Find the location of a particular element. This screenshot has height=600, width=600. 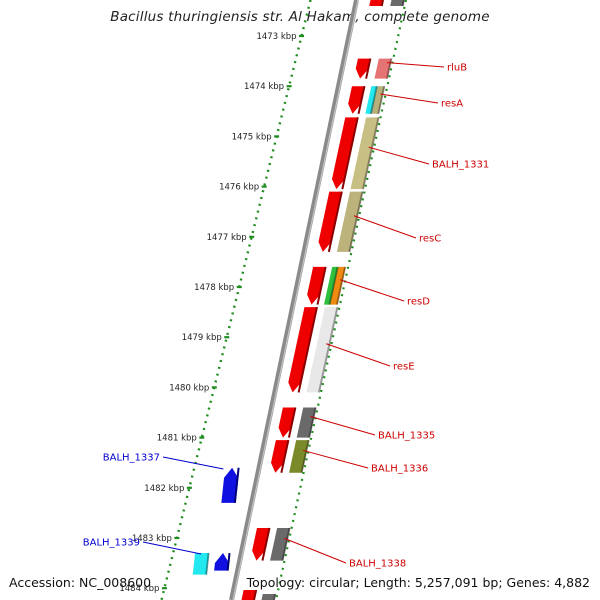

gene-resa-feature-accent-shade is located at coordinates (373, 100).